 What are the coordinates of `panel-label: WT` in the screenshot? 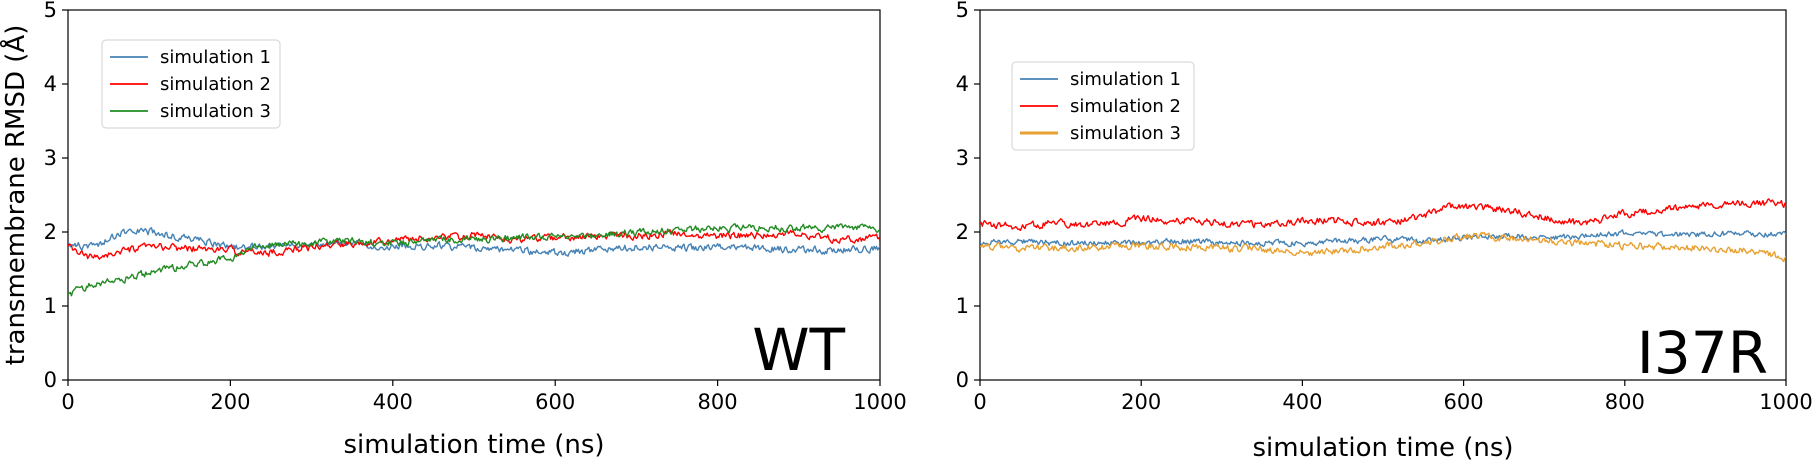 It's located at (798, 350).